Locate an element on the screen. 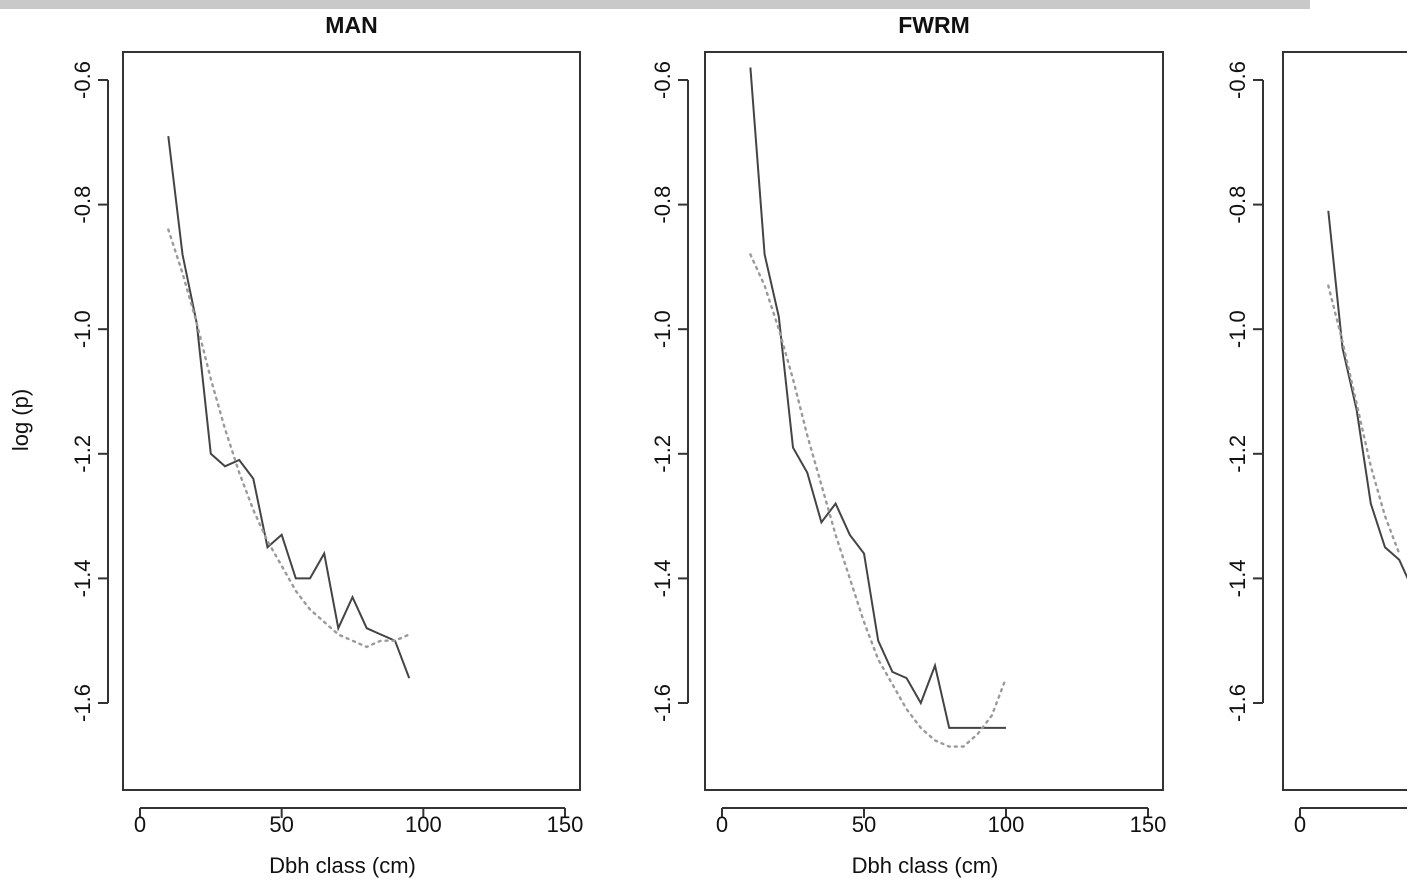 Image resolution: width=1409 pixels, height=882 pixels. chart-panel-3: 0 -0.6 -0.8 -1.0 -1.2 -1.4 -1.6 is located at coordinates (1316, 444).